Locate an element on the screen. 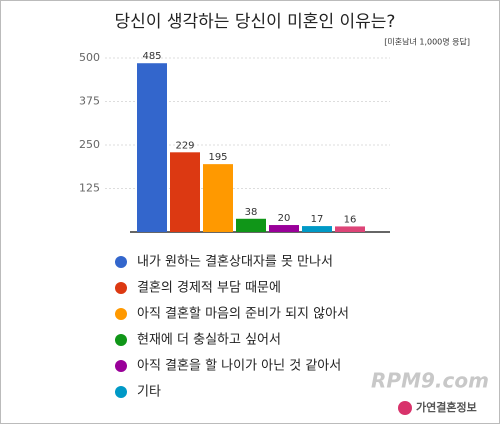  data-label: 16 is located at coordinates (350, 219).